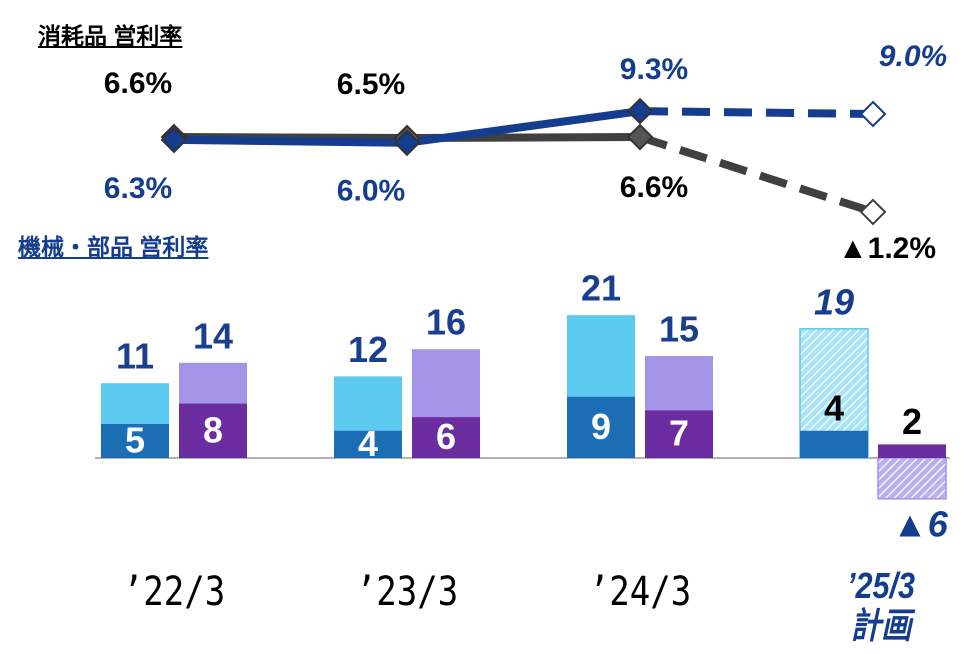 This screenshot has width=966, height=654. I want to click on inner-bar-label: 9, so click(601, 426).